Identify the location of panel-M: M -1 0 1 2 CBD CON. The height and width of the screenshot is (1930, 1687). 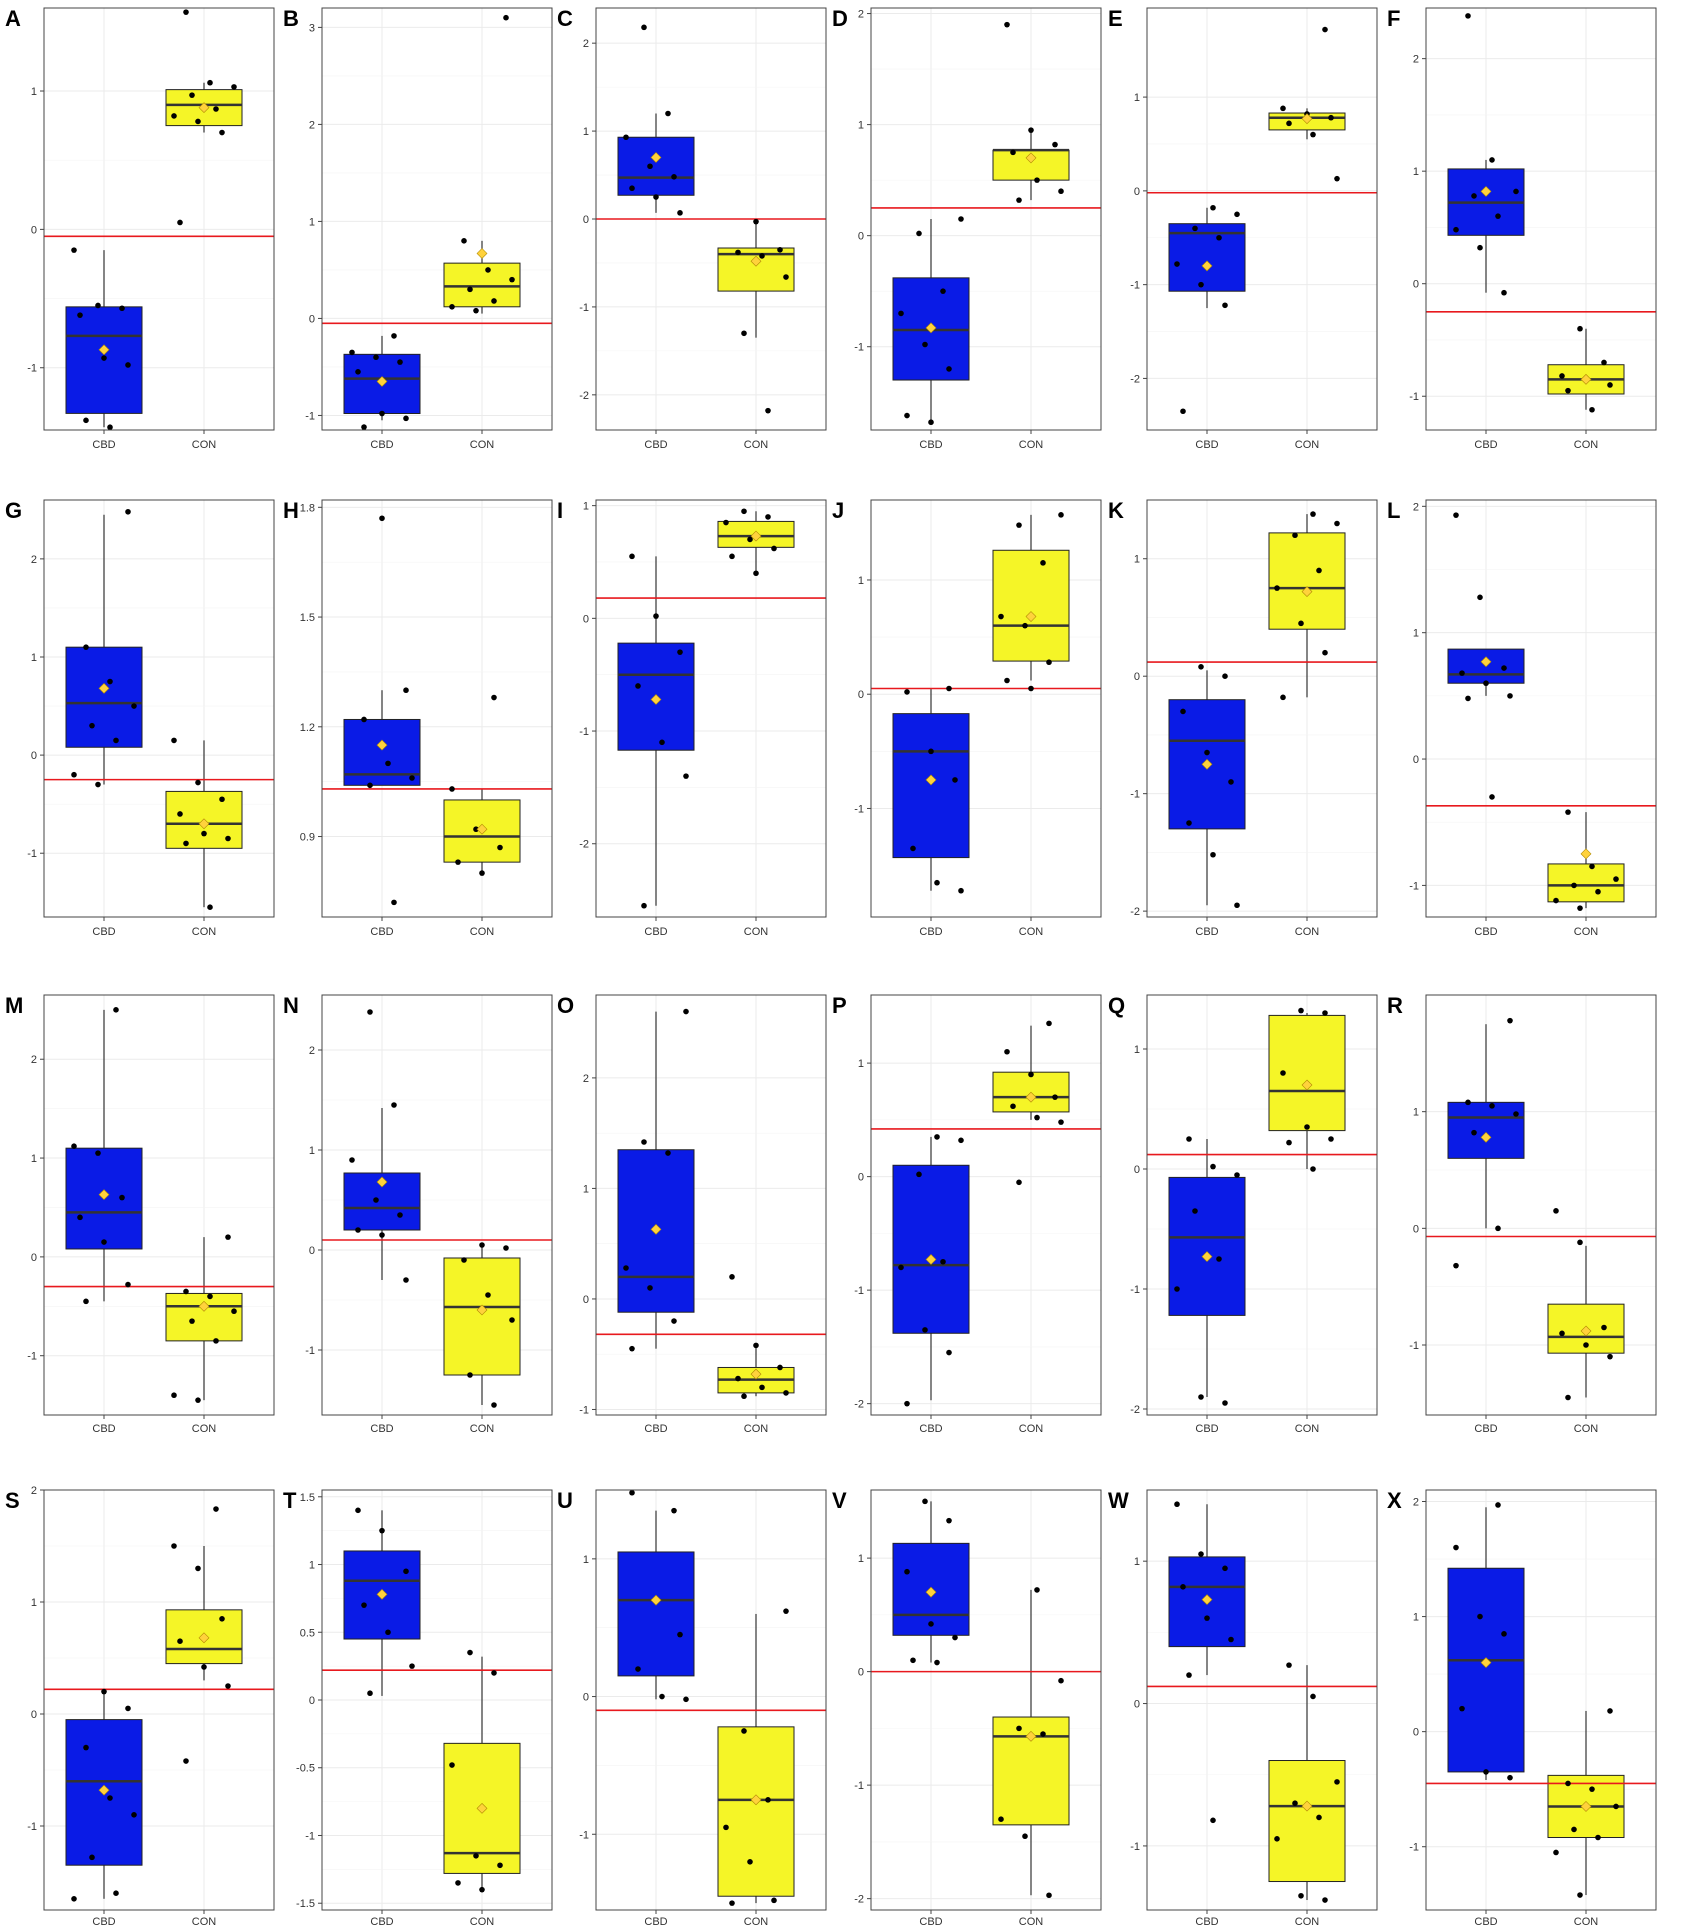
(140, 1214).